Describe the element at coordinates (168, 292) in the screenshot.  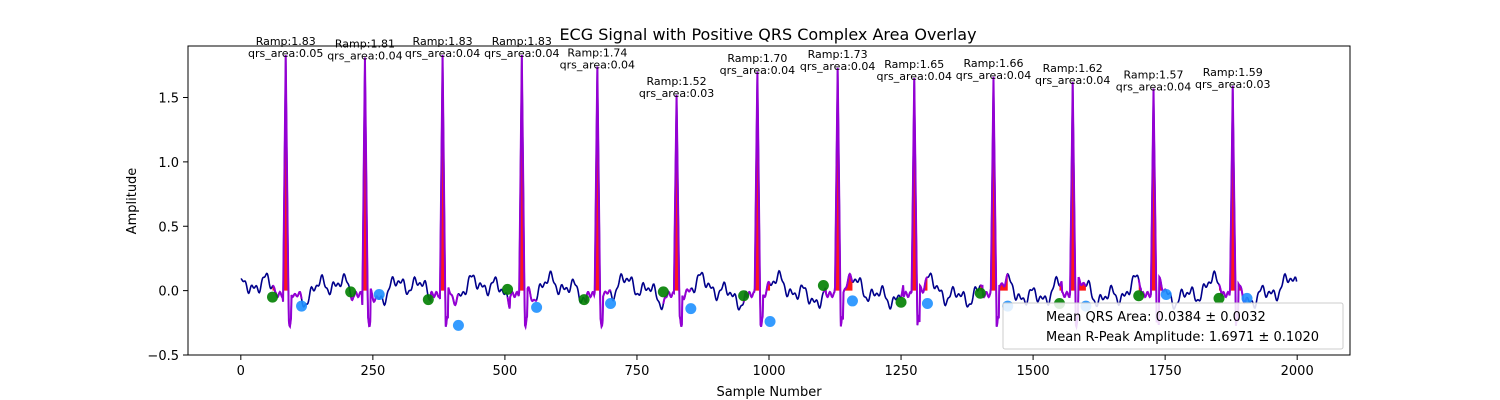
I see `y-tick-label: 0.0` at that location.